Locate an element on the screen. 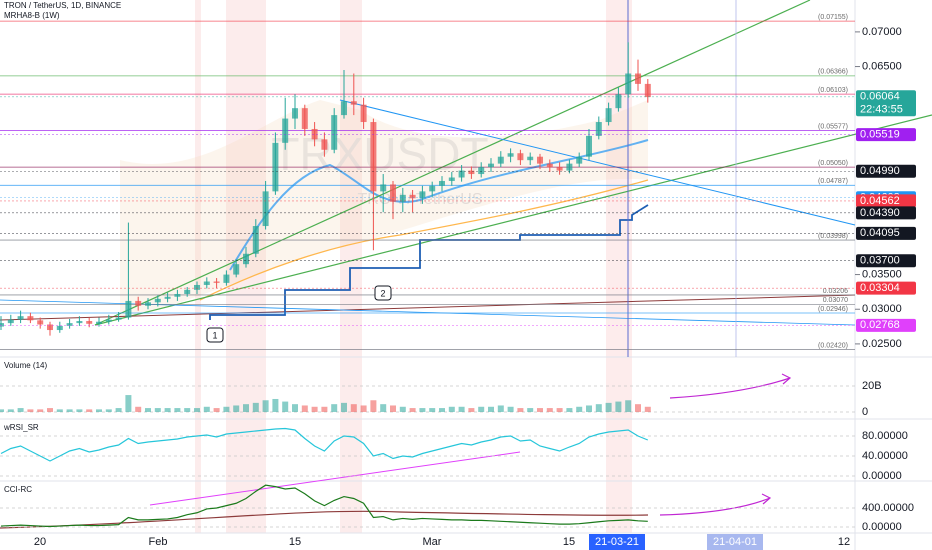 This screenshot has width=932, height=550. price-tag-label: 0.06064 is located at coordinates (880, 97).